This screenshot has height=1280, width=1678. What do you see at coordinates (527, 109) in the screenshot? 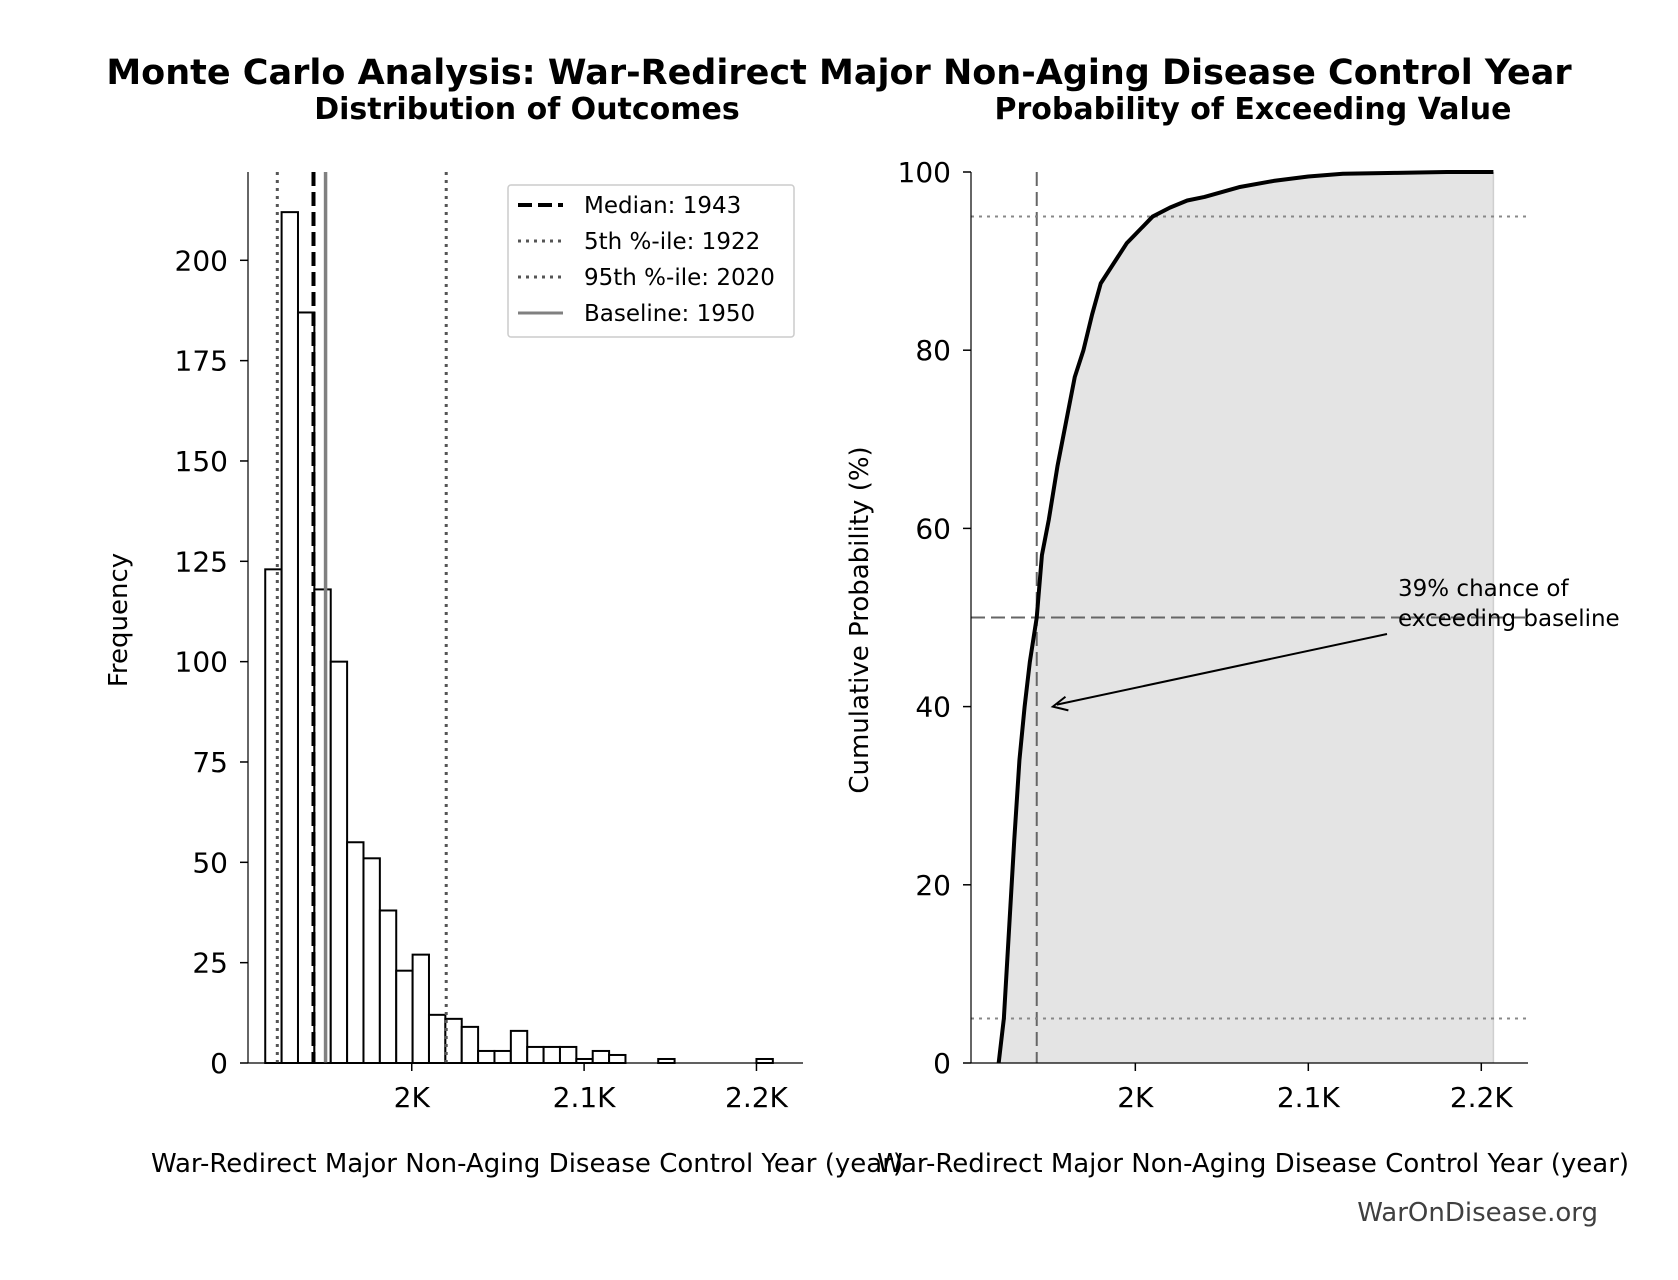
I see `histogram-title: Distribution of Outcomes` at bounding box center [527, 109].